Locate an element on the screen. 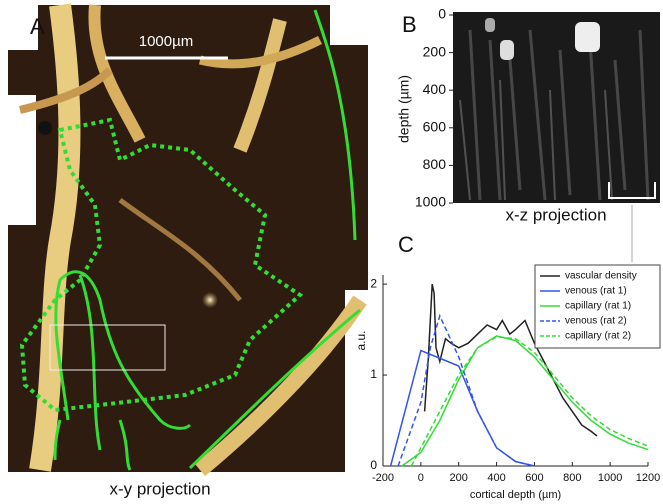 The height and width of the screenshot is (504, 663). y-axis-label: a.u. is located at coordinates (361, 340).